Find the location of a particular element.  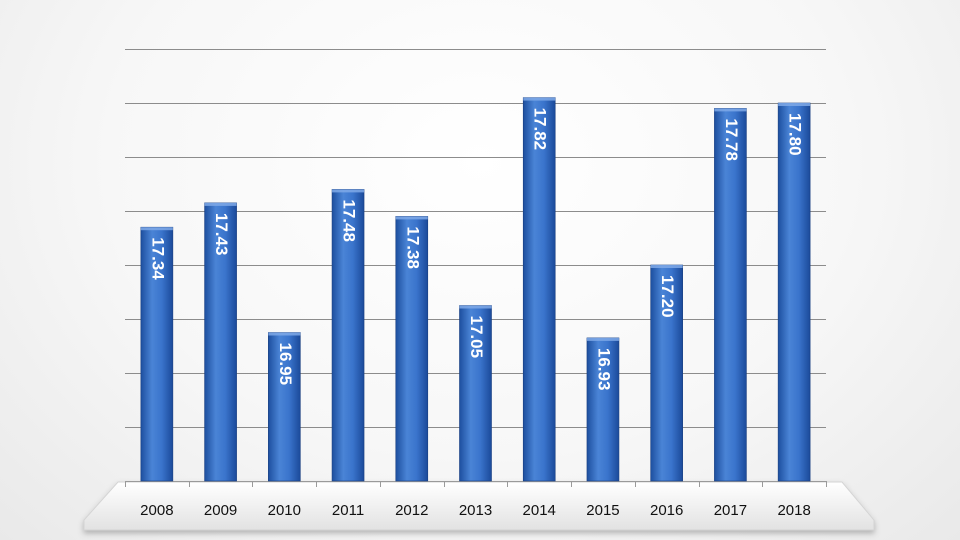

x-tick-label: 2009 is located at coordinates (220, 510).